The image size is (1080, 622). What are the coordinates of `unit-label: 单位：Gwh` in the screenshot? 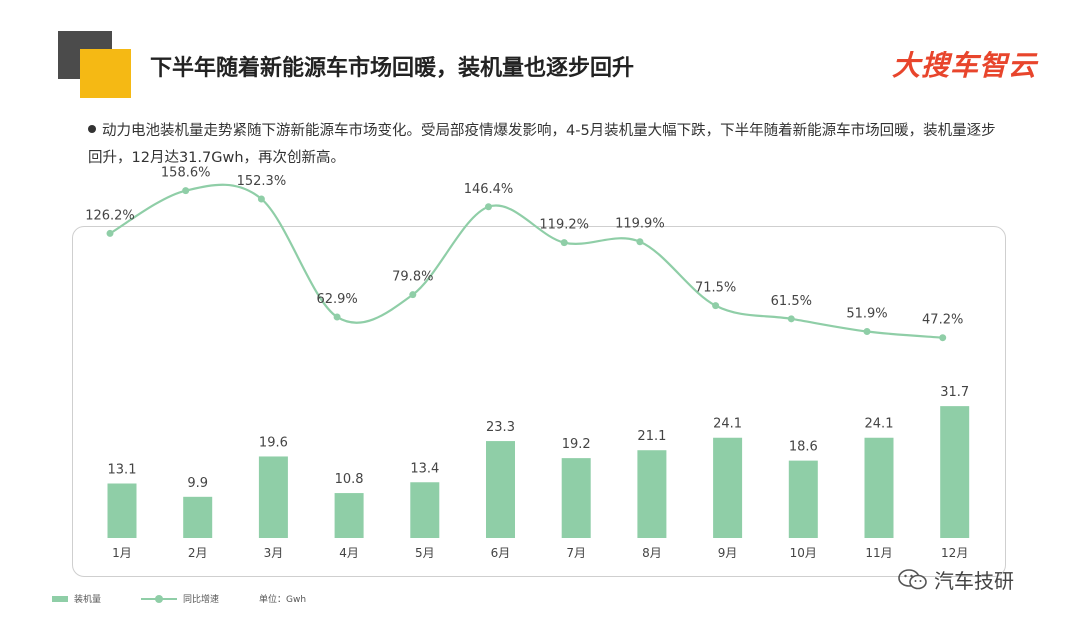 It's located at (283, 600).